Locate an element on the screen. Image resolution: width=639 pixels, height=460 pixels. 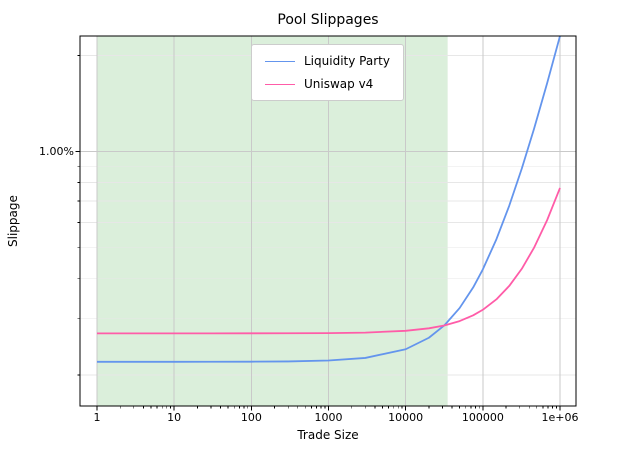
legend-entry-liquidity-party: Liquidity Party is located at coordinates (327, 61).